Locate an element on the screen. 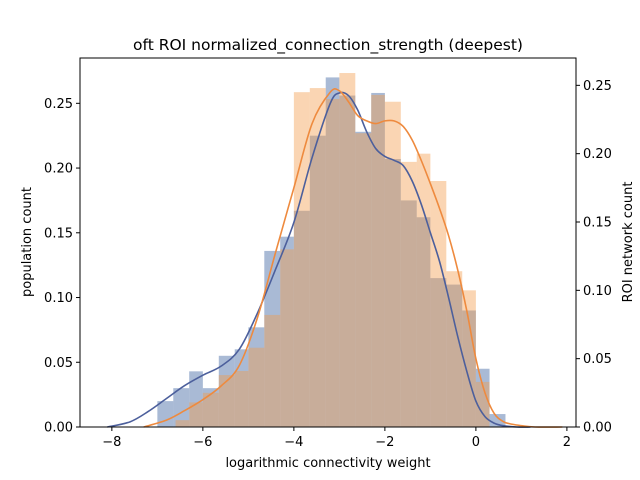 Image resolution: width=640 pixels, height=480 pixels. y-axis-left-ticks: 0.00 0.05 0.10 0.15 0.20 0.25 is located at coordinates (62, 266).